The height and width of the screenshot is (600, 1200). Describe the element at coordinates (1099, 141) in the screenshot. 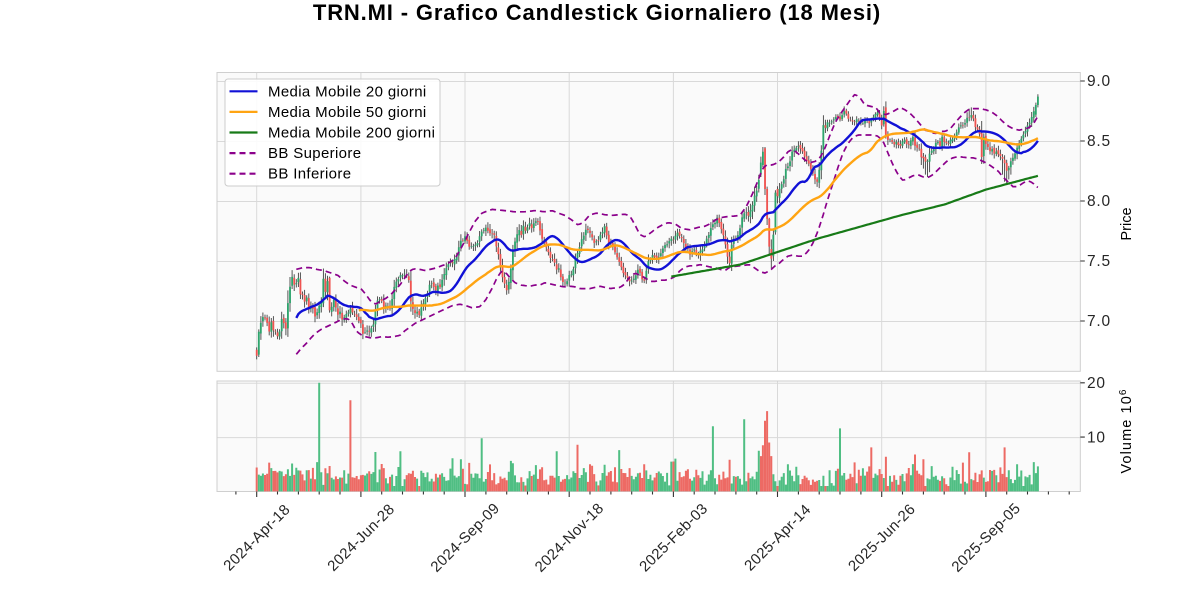

I see `svg-text: 8.5` at that location.